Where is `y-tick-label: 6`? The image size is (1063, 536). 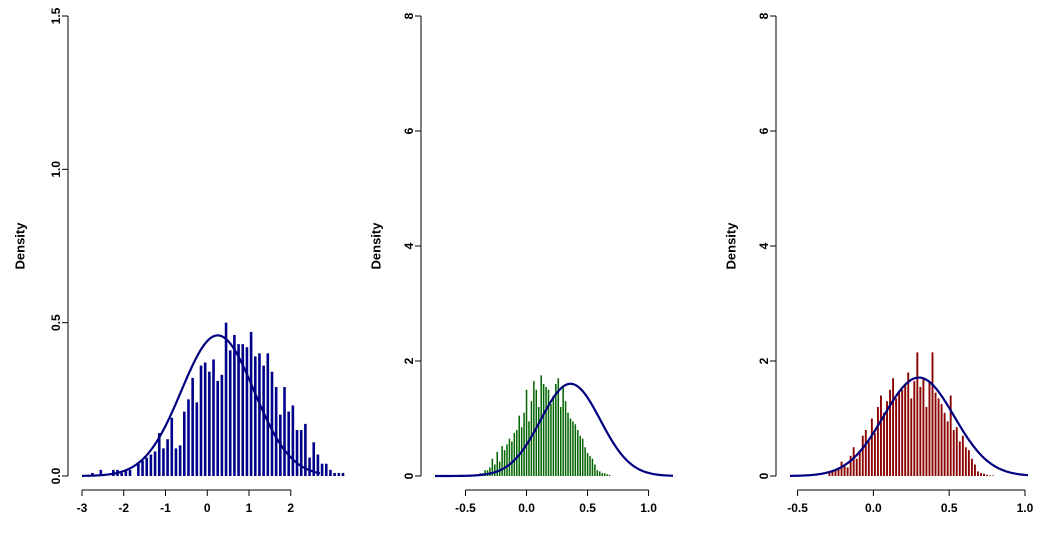
y-tick-label: 6 is located at coordinates (764, 130).